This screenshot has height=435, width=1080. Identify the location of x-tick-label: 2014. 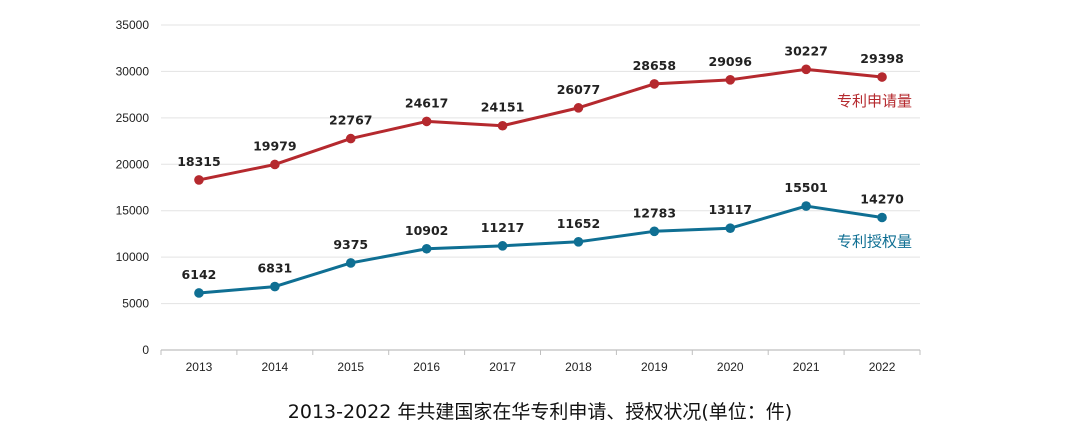
(274, 367).